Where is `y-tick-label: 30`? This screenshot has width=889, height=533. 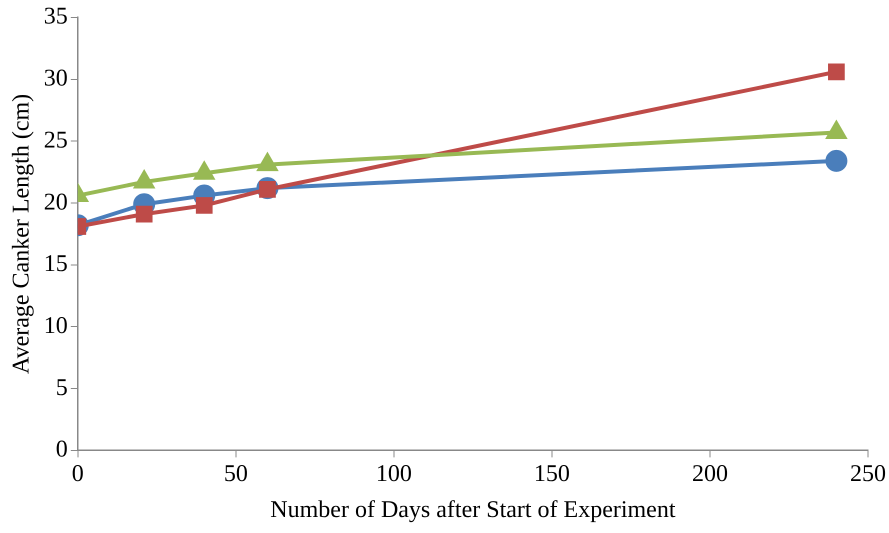 y-tick-label: 30 is located at coordinates (56, 79).